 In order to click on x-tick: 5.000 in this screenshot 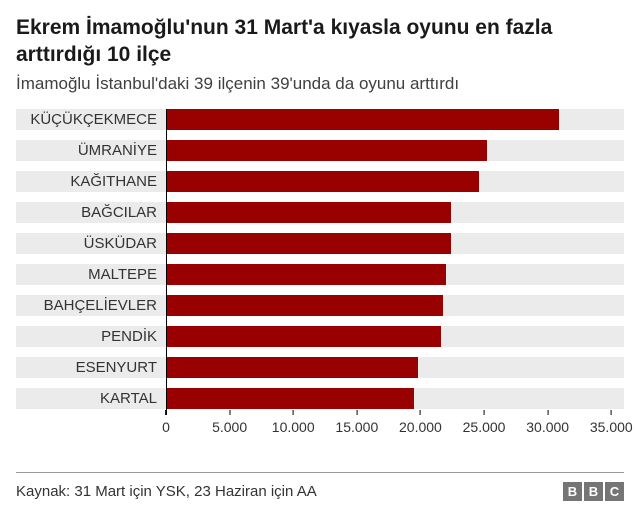, I will do `click(230, 422)`.